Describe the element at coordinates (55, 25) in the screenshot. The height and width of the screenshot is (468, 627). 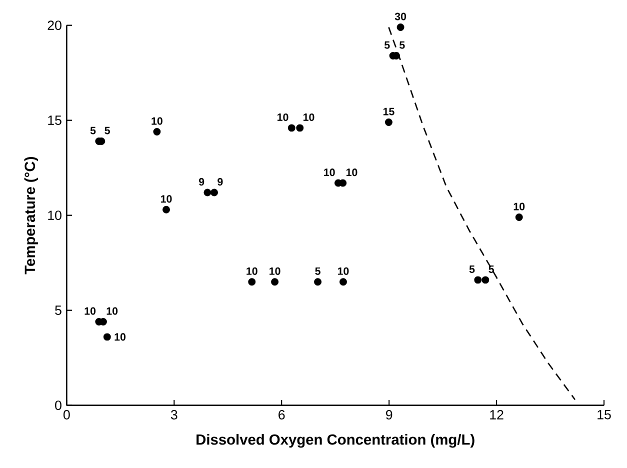
I see `y-tick-label: 20` at that location.